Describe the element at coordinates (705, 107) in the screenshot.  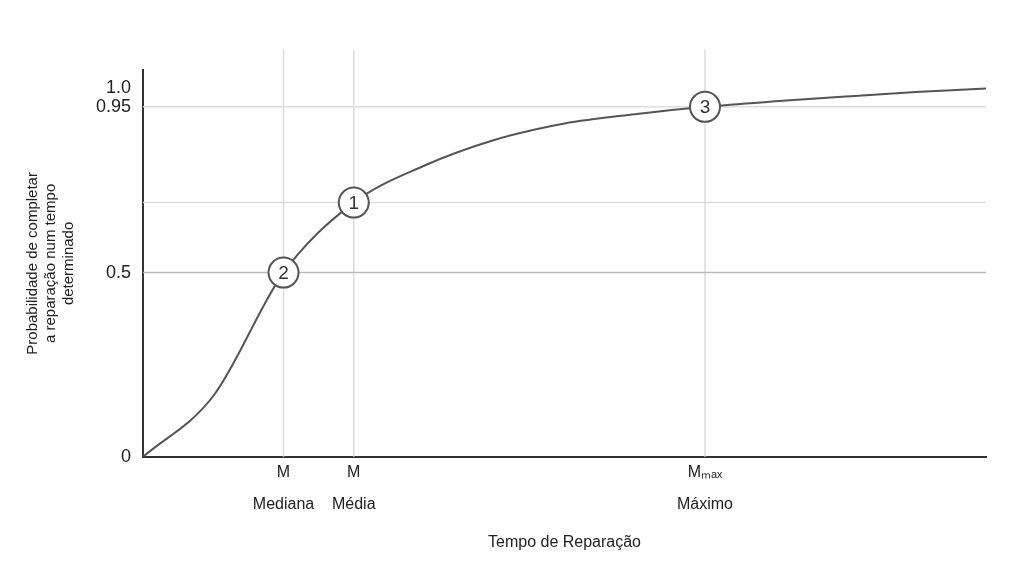
I see `annotation: 3` at that location.